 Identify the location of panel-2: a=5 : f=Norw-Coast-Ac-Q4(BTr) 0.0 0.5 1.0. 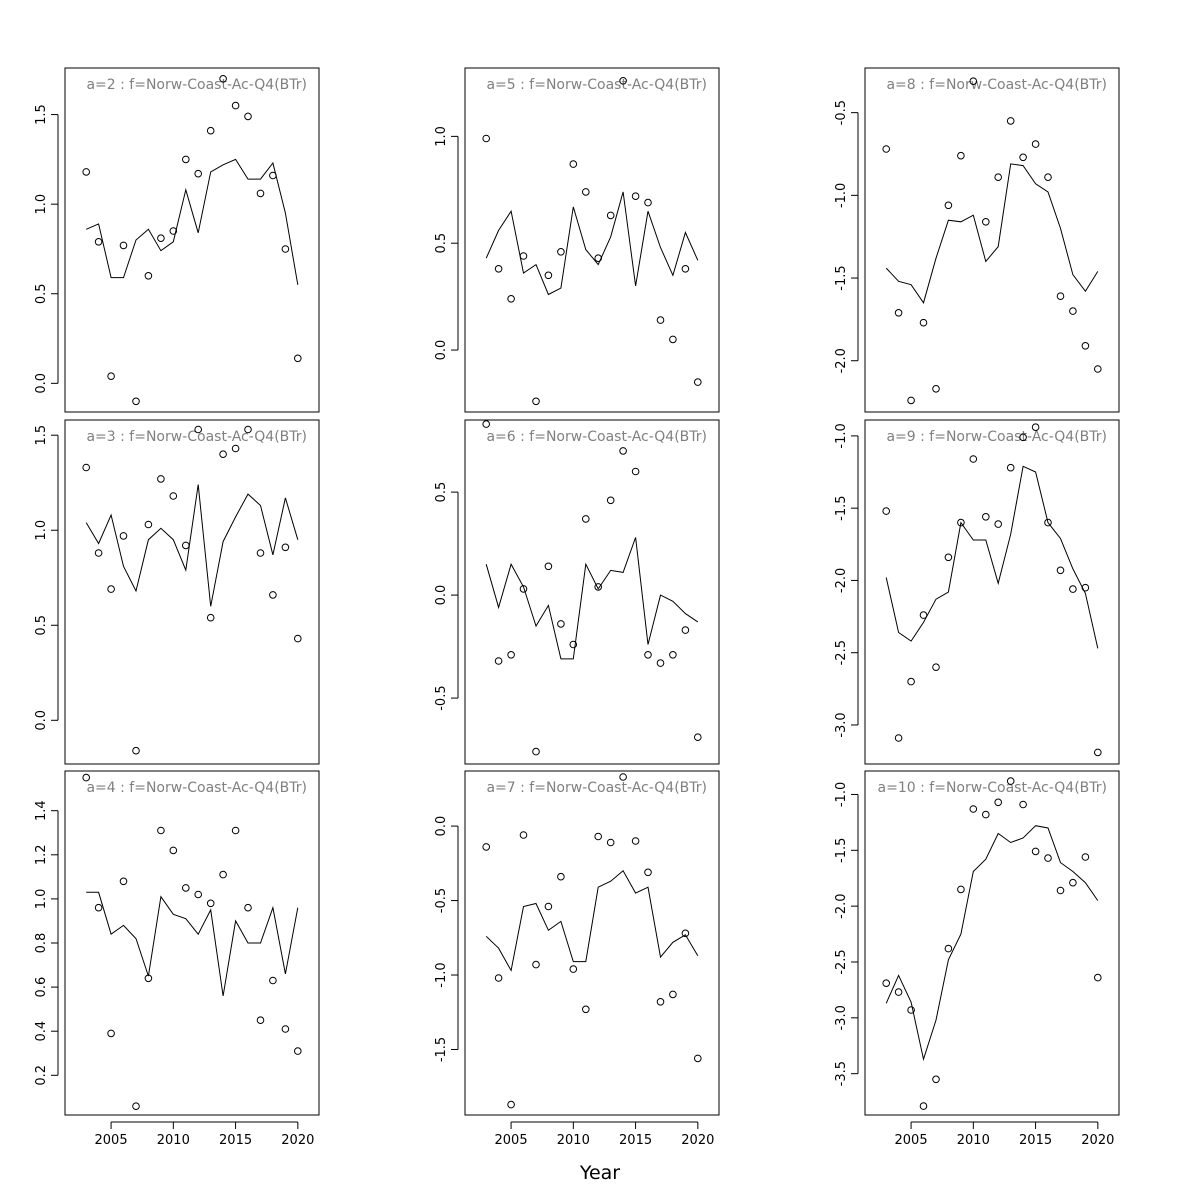
(577, 240).